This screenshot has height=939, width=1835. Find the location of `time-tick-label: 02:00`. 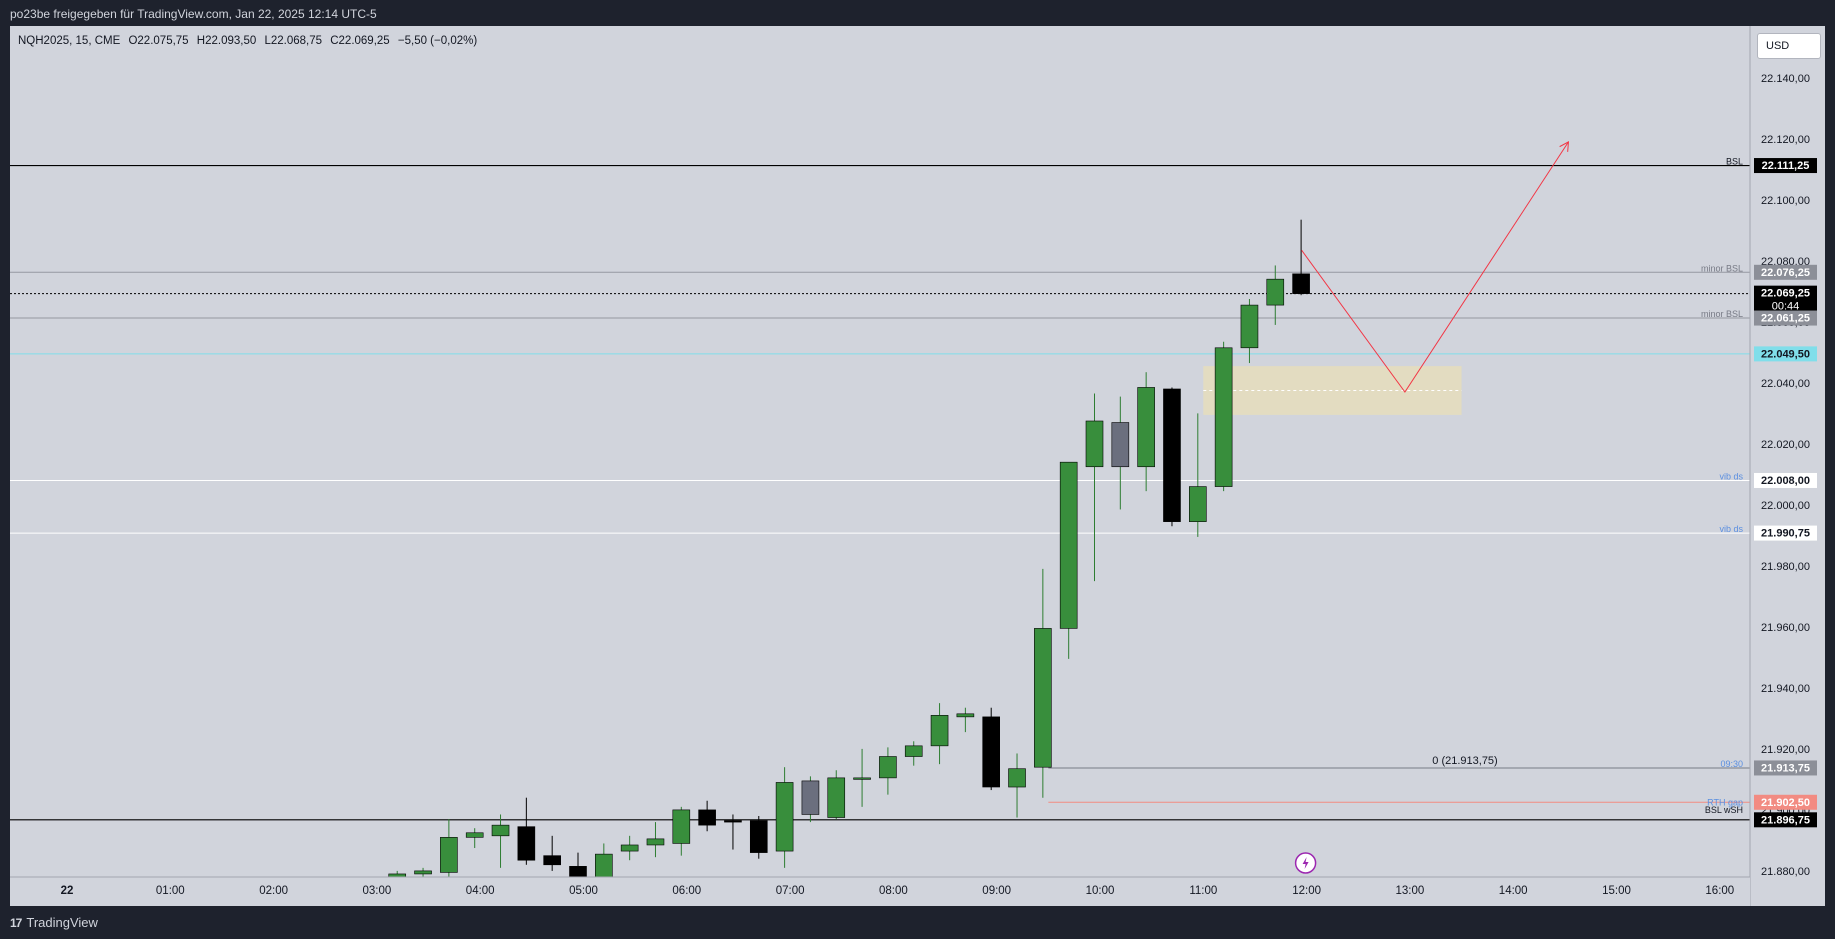

time-tick-label: 02:00 is located at coordinates (273, 891).